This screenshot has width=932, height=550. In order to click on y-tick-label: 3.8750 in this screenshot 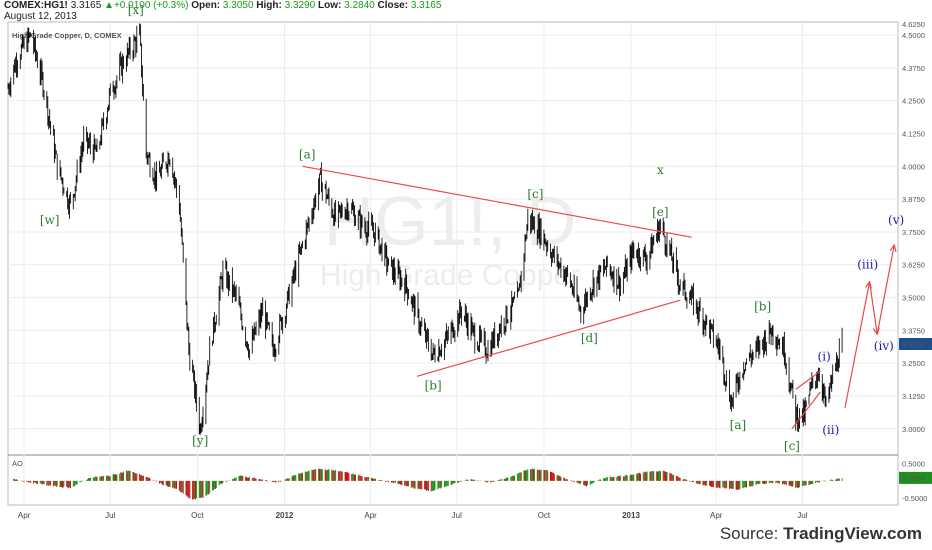, I will do `click(913, 199)`.